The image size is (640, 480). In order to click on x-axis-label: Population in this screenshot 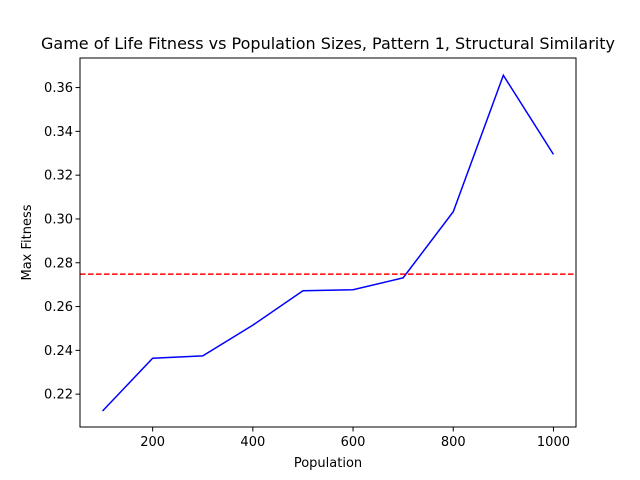, I will do `click(328, 463)`.